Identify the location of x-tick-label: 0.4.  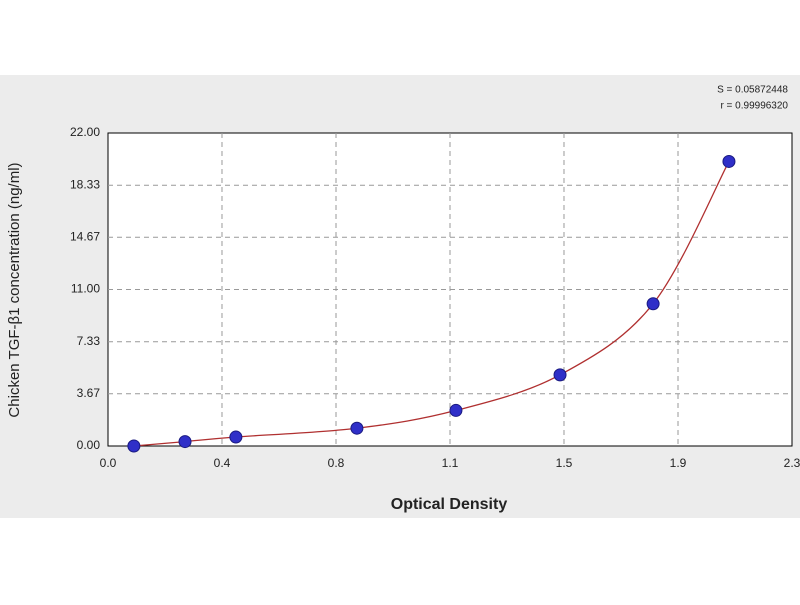
(222, 463).